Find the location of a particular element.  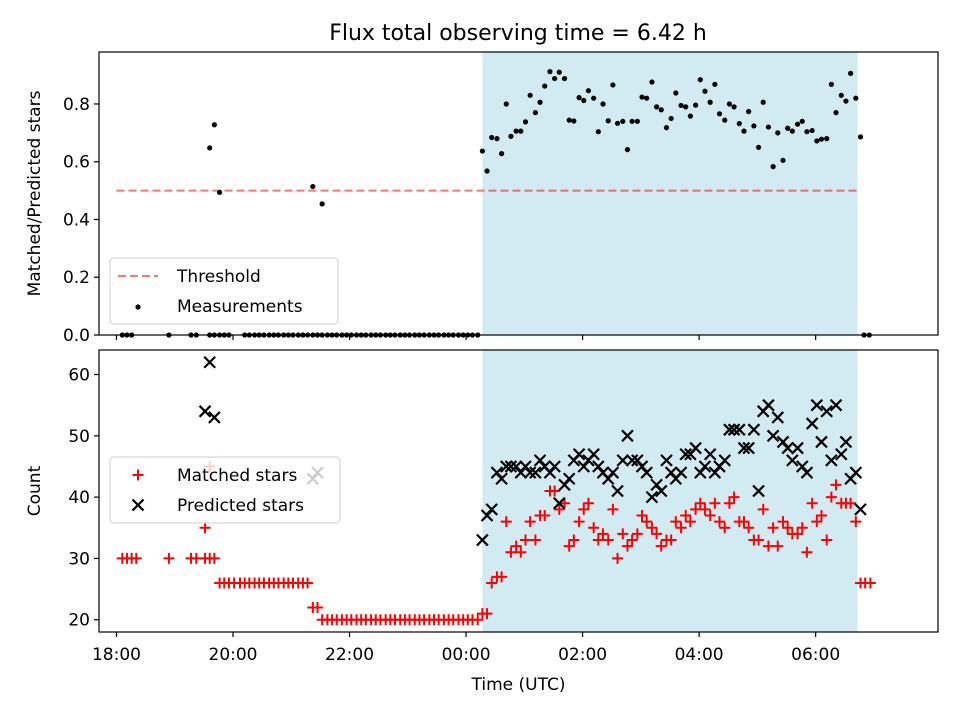

x-tick-label: 22:00 is located at coordinates (349, 655).